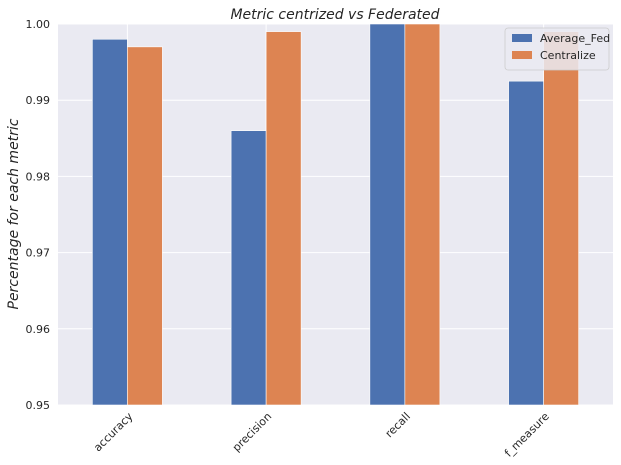 The height and width of the screenshot is (465, 621). What do you see at coordinates (522, 55) in the screenshot?
I see `legend-swatch-centralize` at bounding box center [522, 55].